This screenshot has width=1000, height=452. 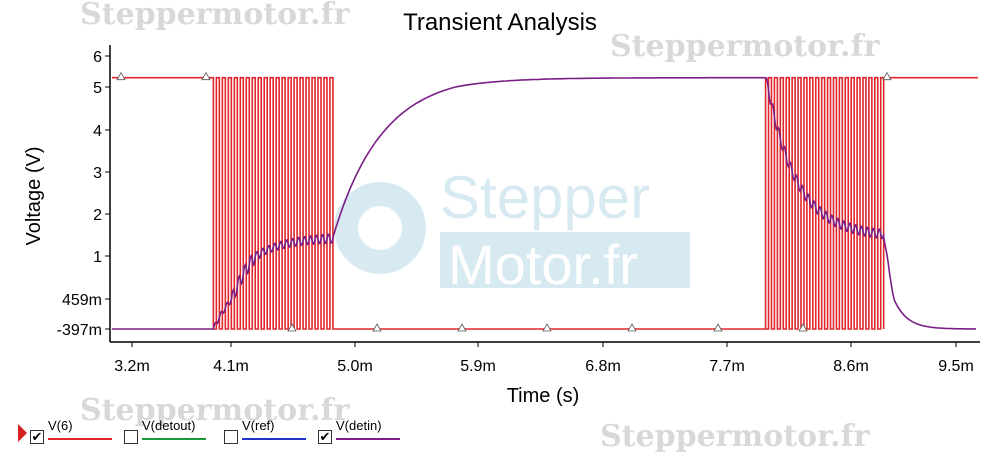 I want to click on x-tick-label: 9.5m, so click(x=956, y=366).